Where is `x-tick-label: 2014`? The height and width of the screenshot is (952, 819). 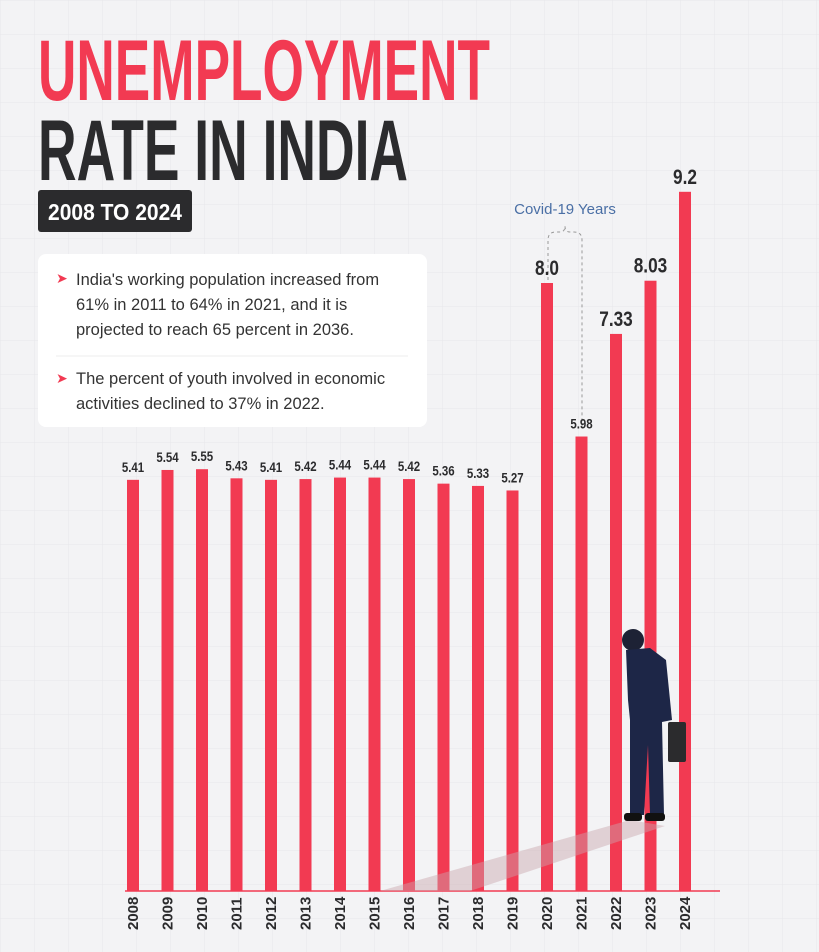
x-tick-label: 2014 is located at coordinates (340, 913).